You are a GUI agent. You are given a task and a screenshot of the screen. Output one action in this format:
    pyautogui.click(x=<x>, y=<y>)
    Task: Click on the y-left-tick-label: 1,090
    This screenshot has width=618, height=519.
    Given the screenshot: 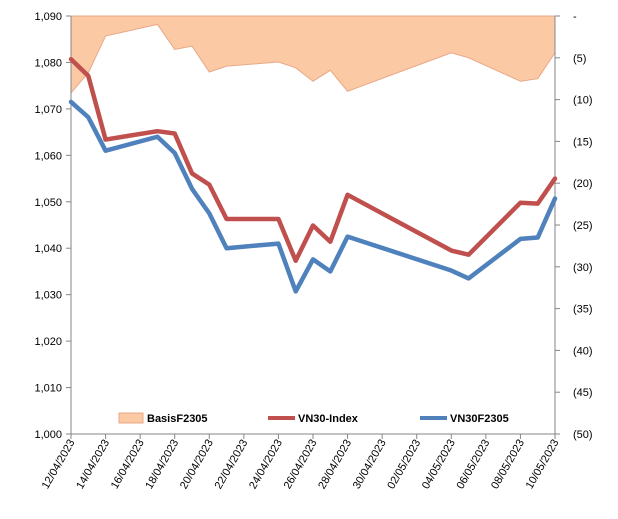 What is the action you would take?
    pyautogui.click(x=48, y=17)
    